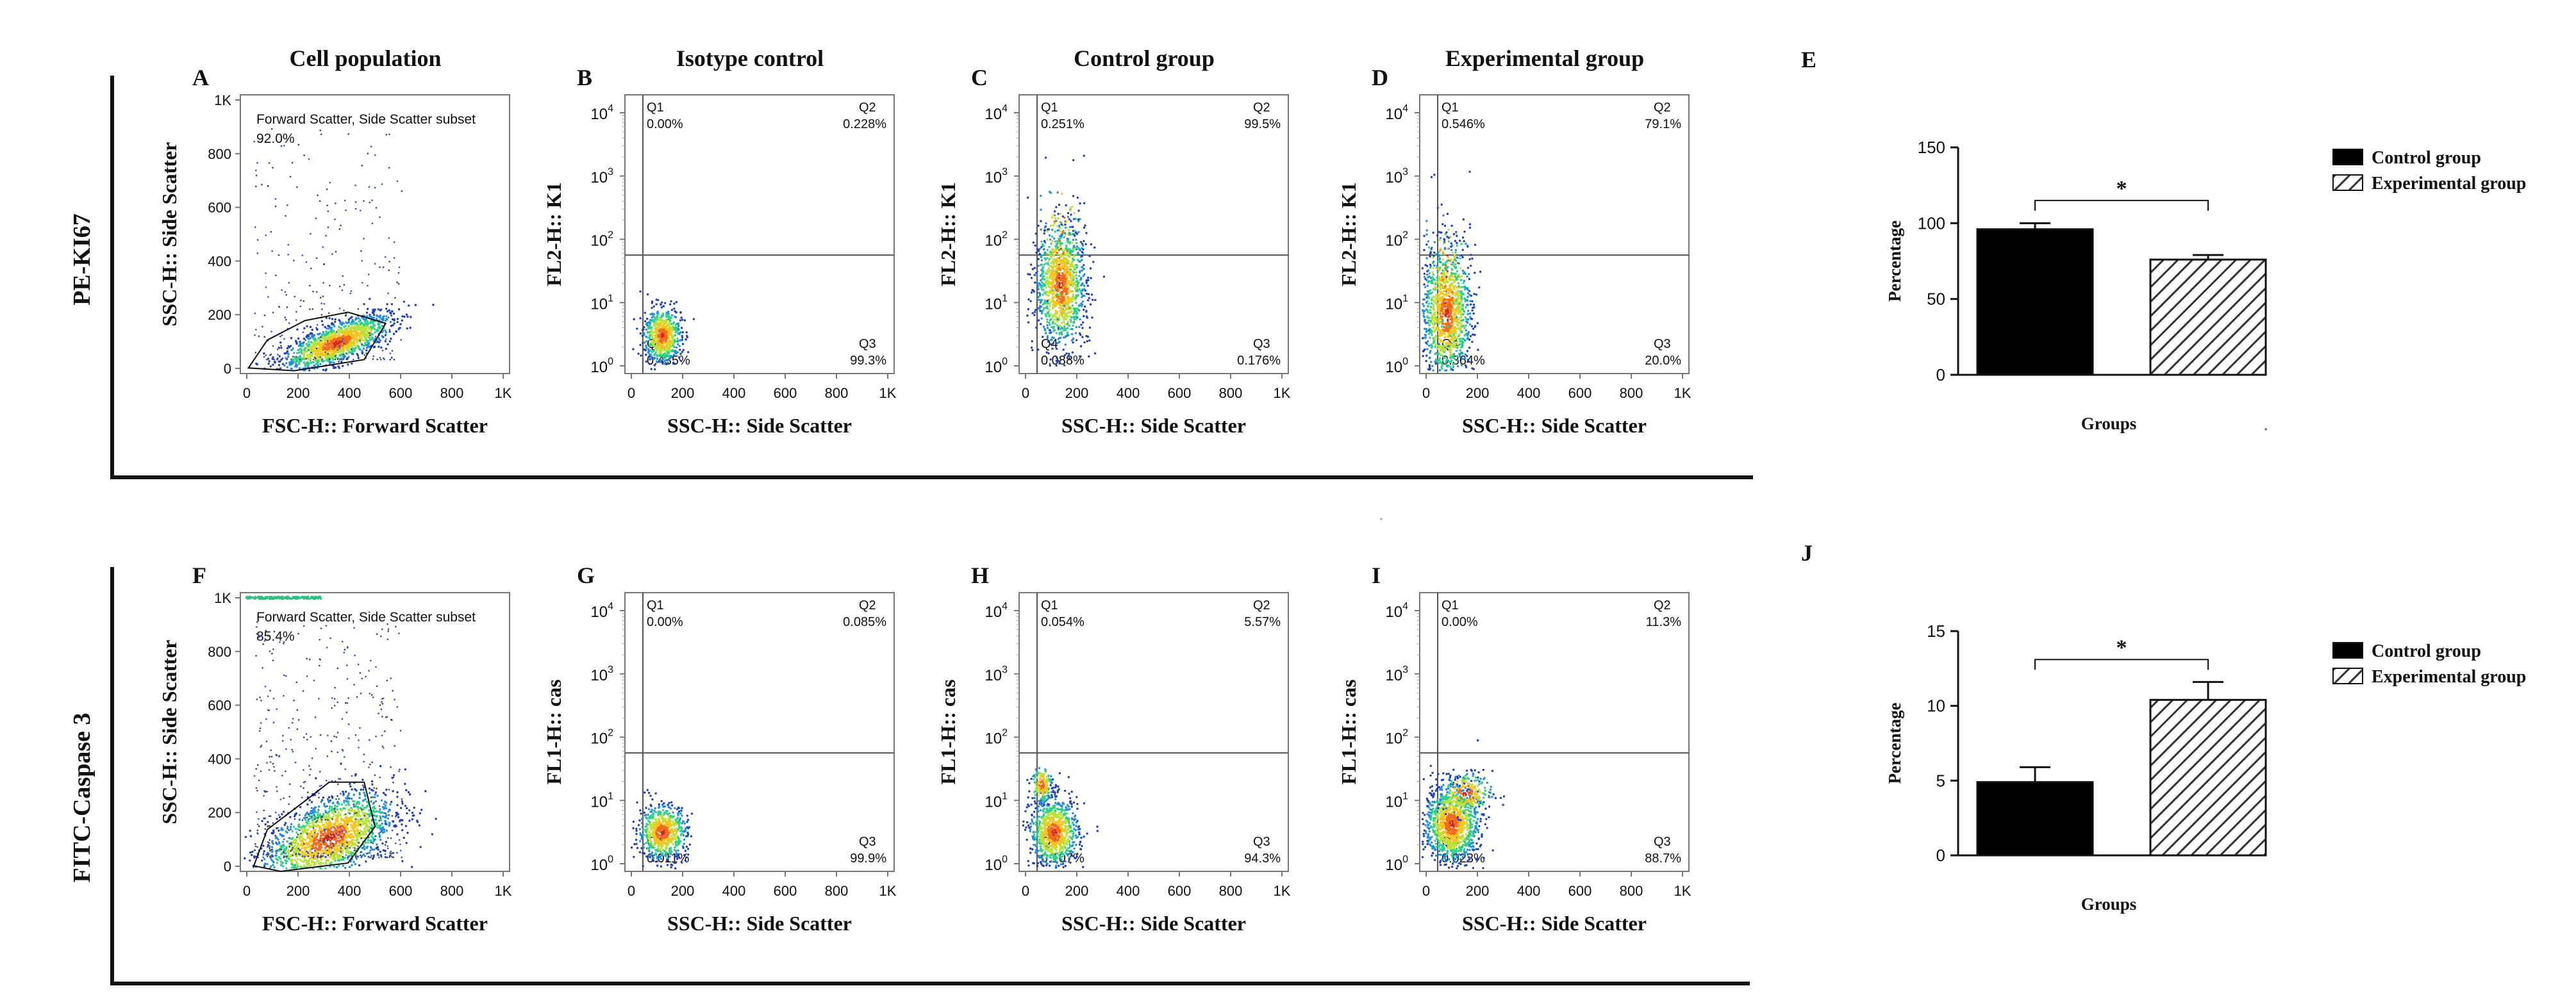  I want to click on y-axis-label: FL2-H:: K1, so click(948, 234).